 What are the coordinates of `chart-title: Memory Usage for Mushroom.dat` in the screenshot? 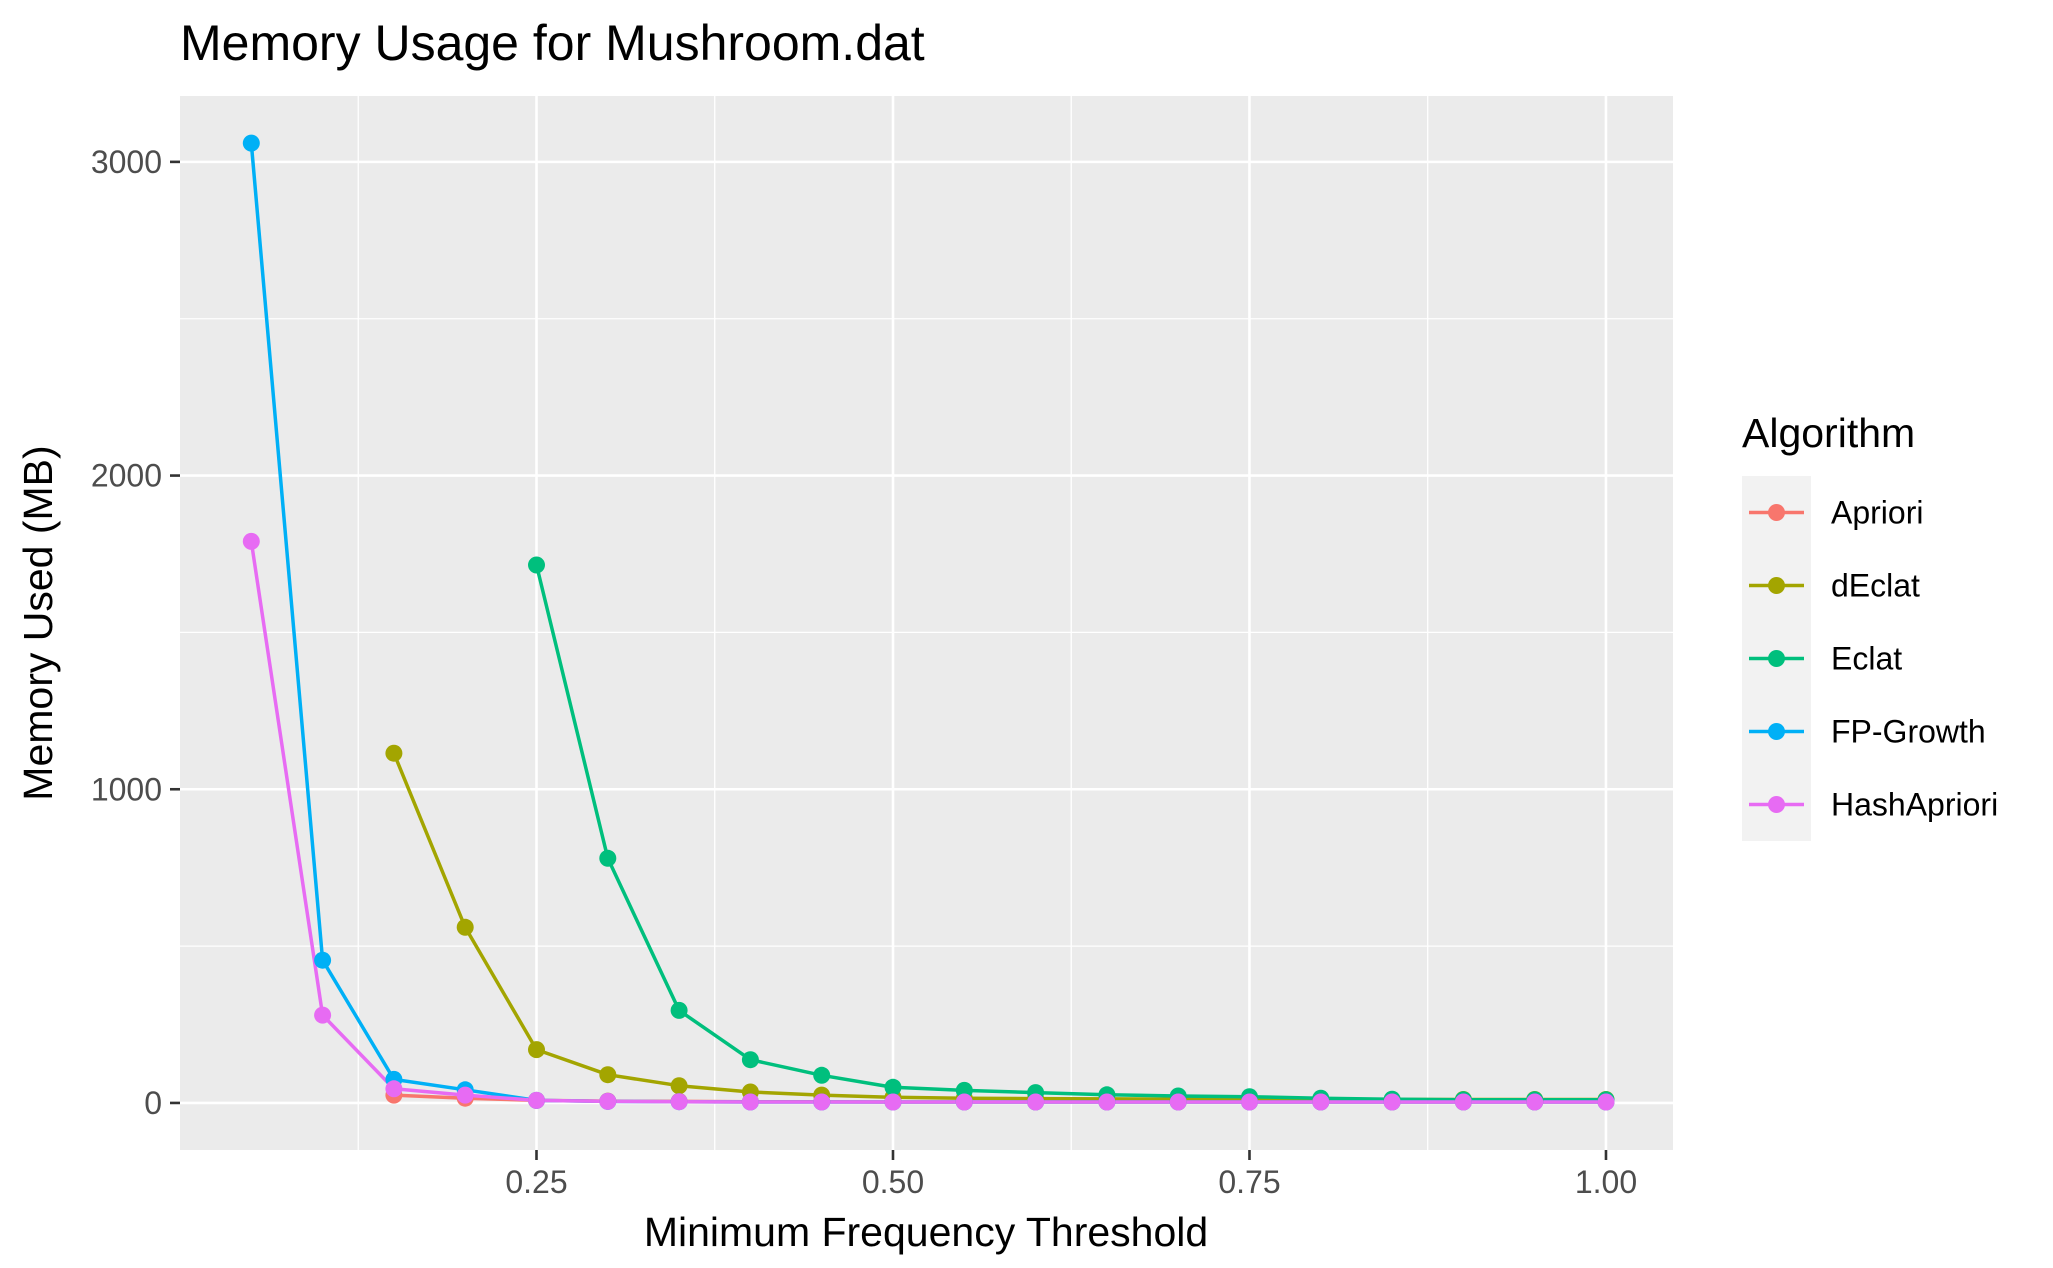 It's located at (552, 43).